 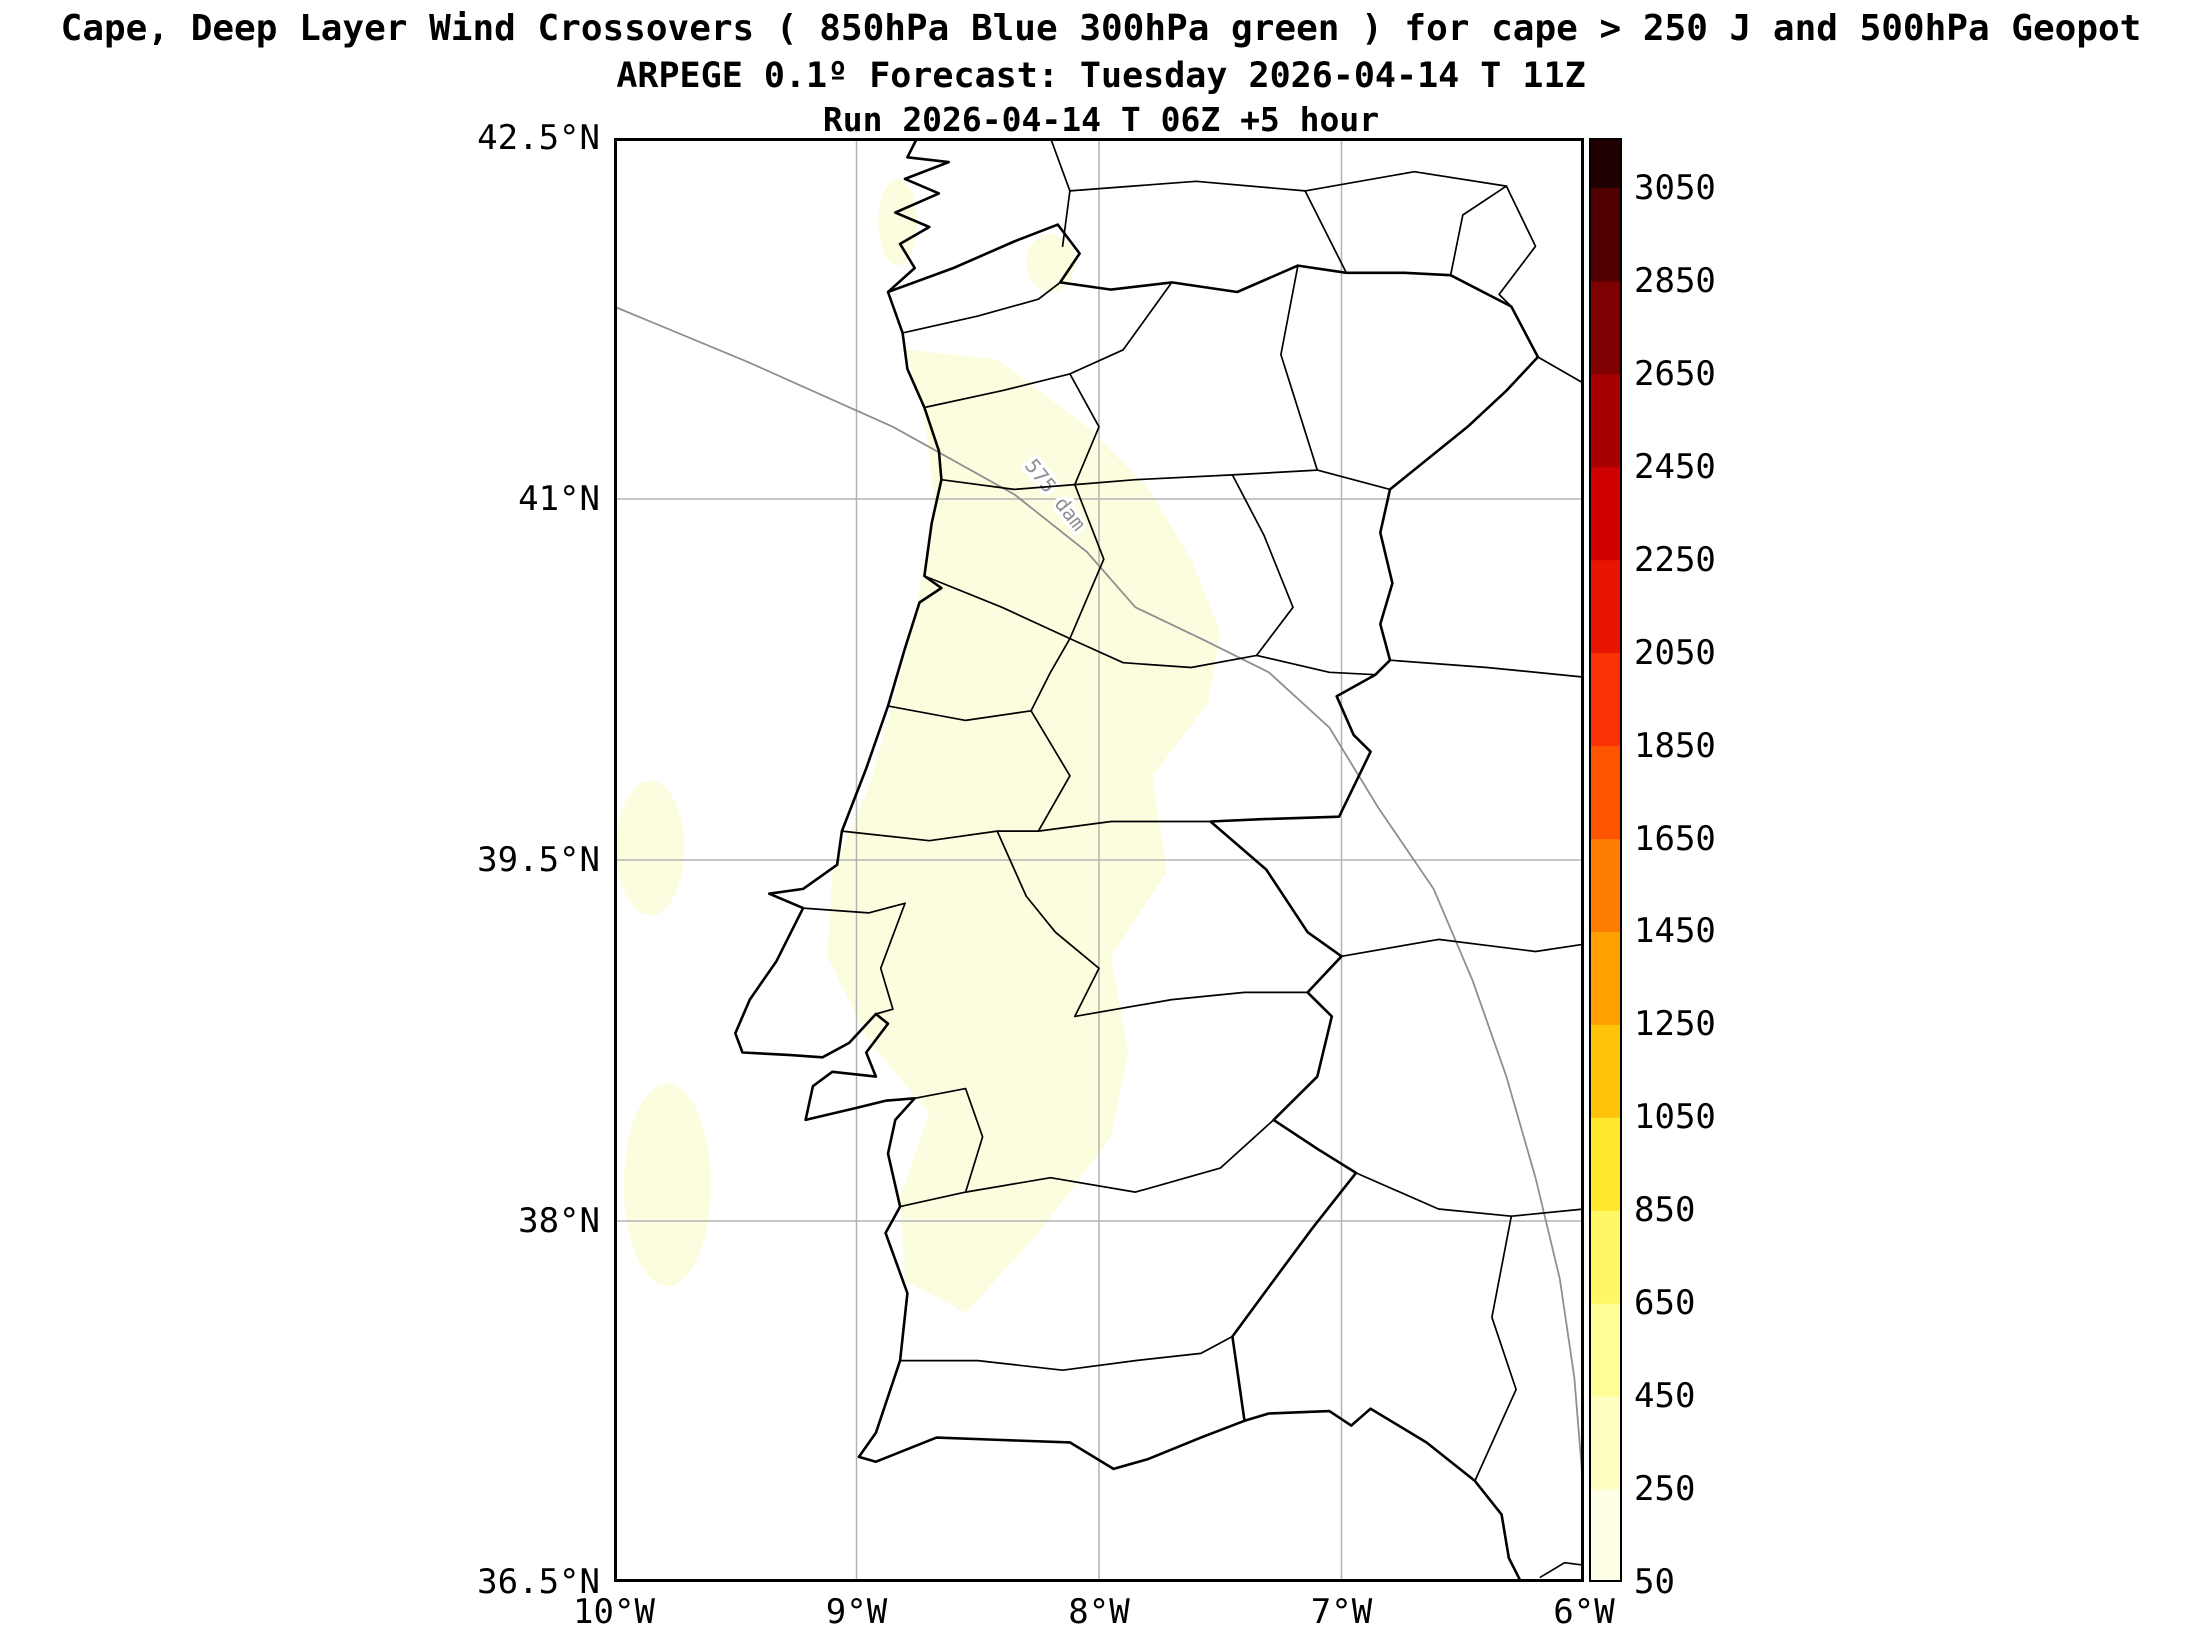 I want to click on colorbar-tick-label: 1250, so click(x=1675, y=1024).